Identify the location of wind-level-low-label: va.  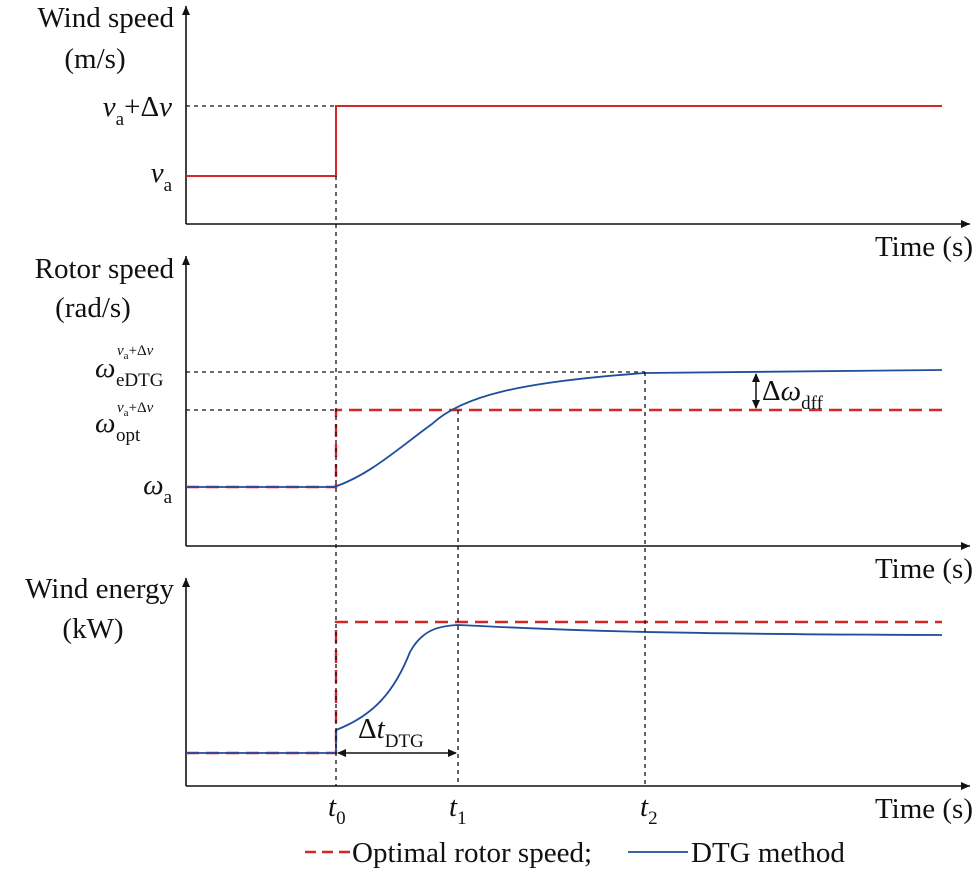
(162, 176).